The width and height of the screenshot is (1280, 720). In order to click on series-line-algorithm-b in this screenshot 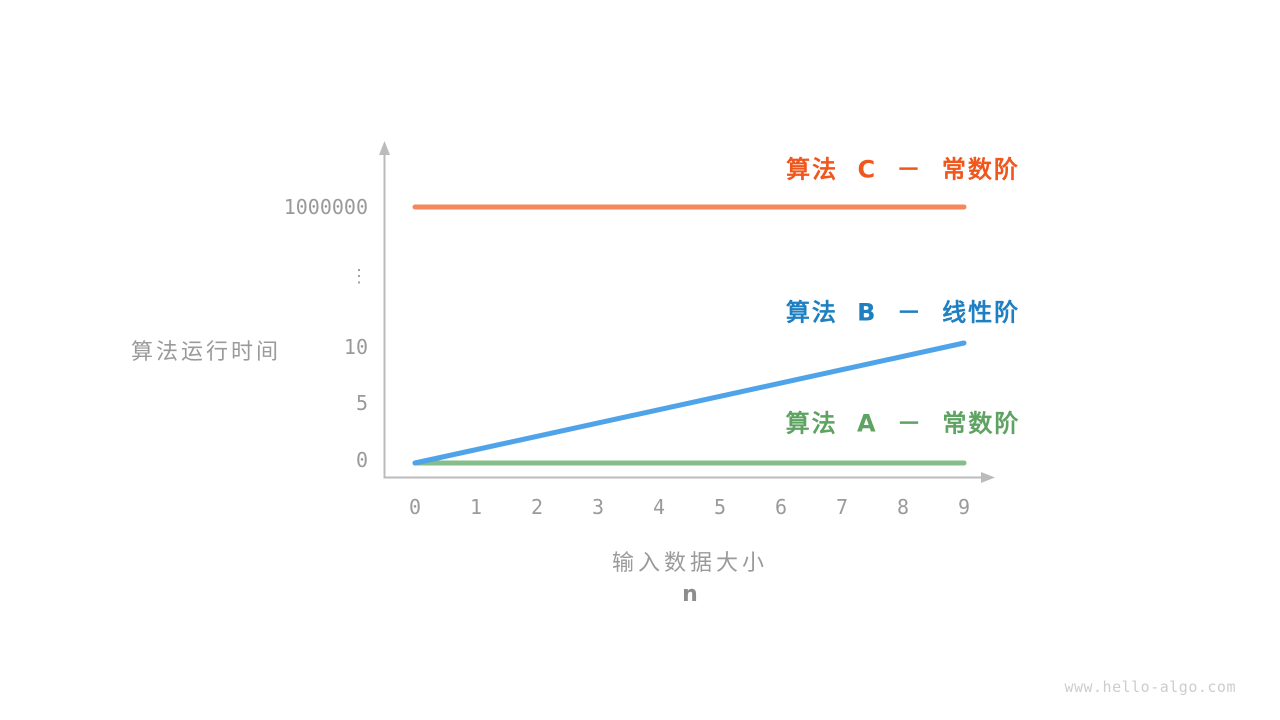, I will do `click(689, 403)`.